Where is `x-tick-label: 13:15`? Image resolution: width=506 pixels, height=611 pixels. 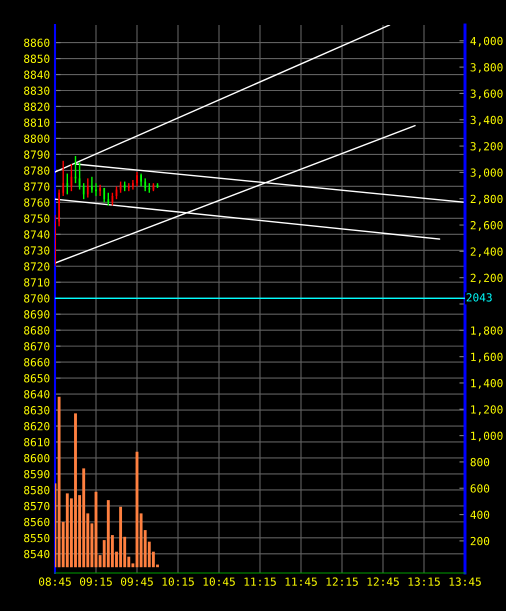 x-tick-label: 13:15 is located at coordinates (424, 581).